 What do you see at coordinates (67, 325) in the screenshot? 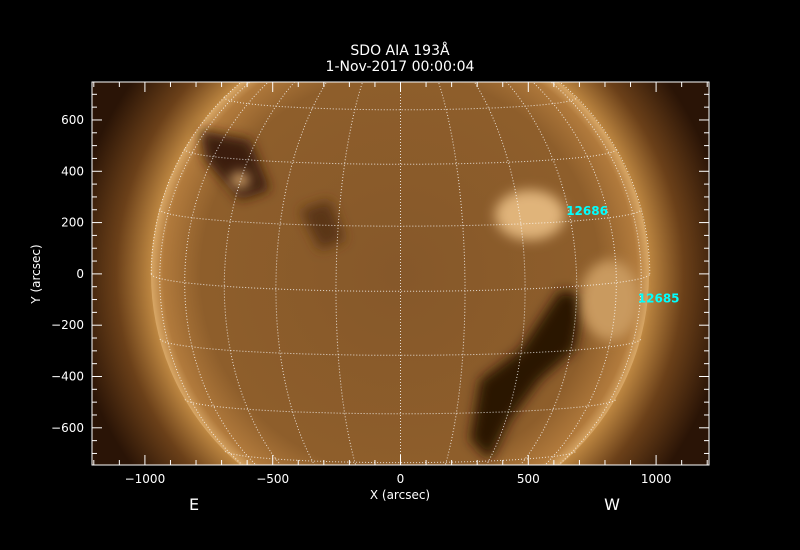
I see `y-tick-label: −200` at bounding box center [67, 325].